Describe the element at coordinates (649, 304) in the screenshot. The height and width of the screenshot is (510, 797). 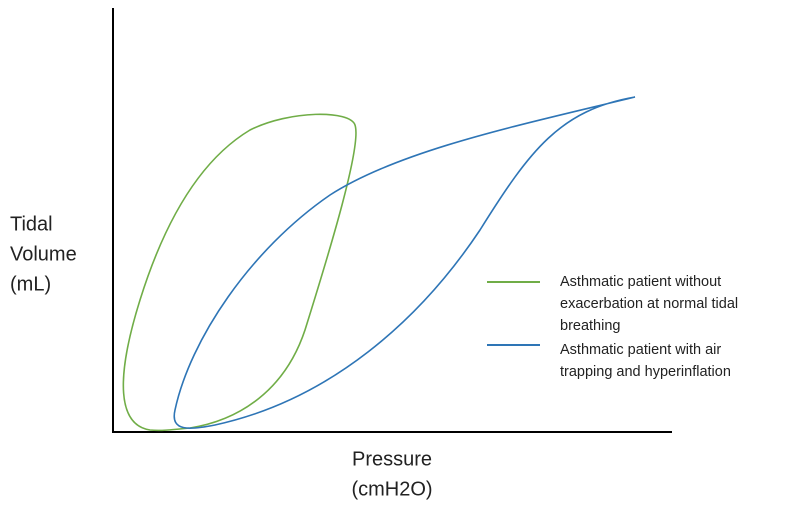
I see `legend-label: exacerbation at normal tidal` at that location.